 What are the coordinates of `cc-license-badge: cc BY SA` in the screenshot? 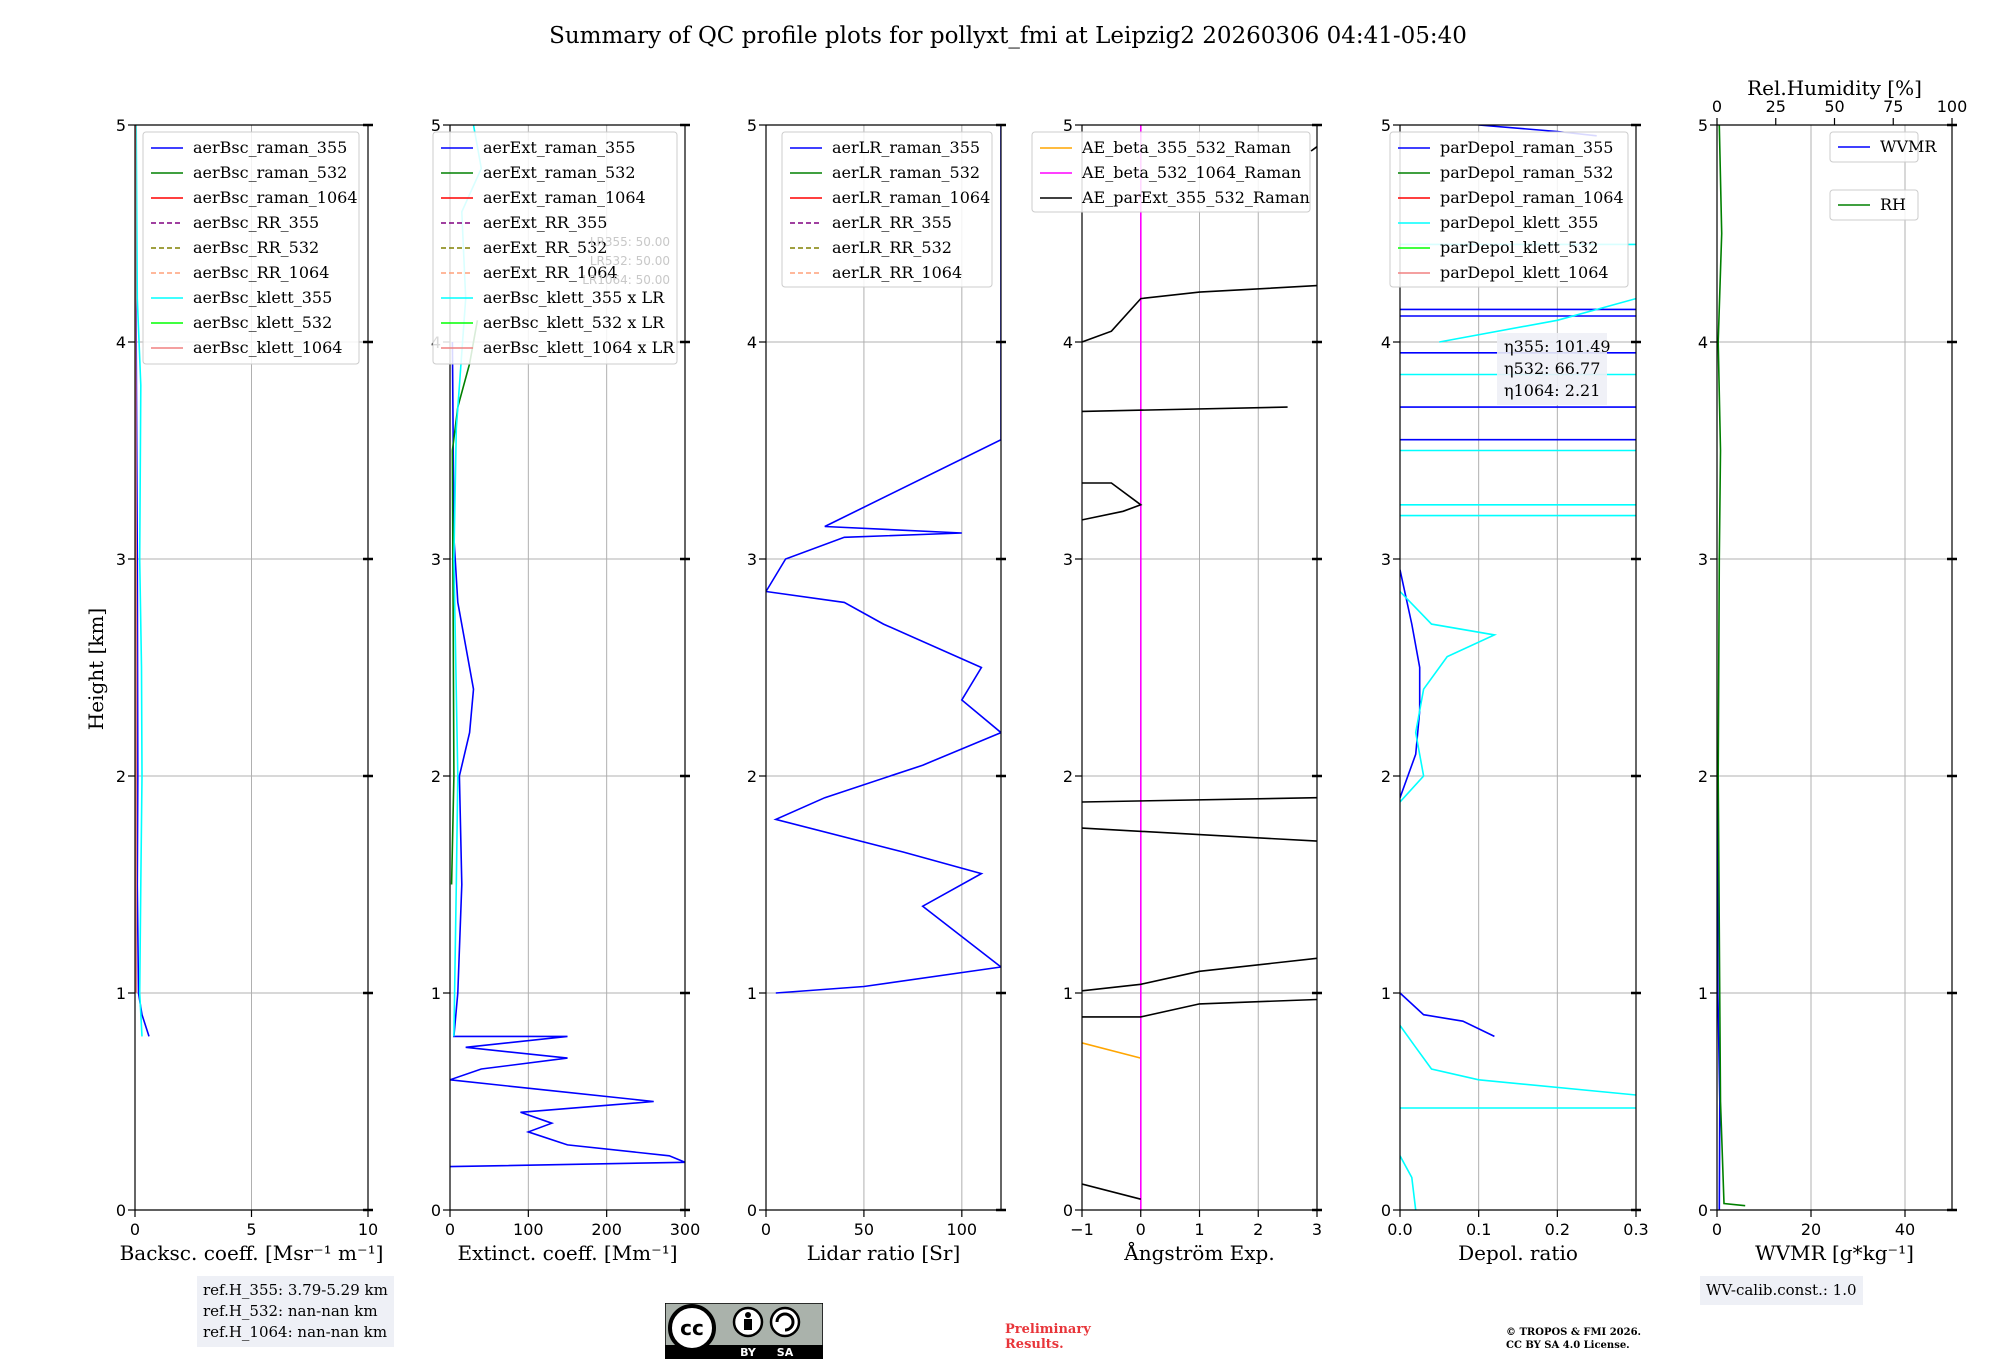 It's located at (744, 1331).